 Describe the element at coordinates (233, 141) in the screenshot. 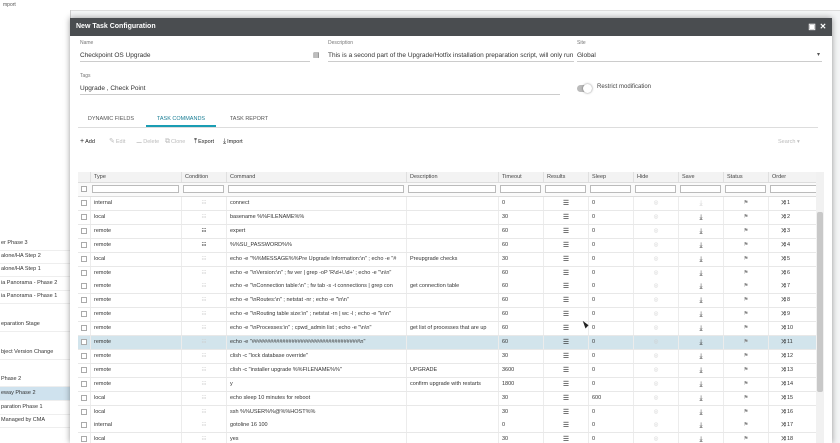

I see `import-button: ⤓Import` at that location.